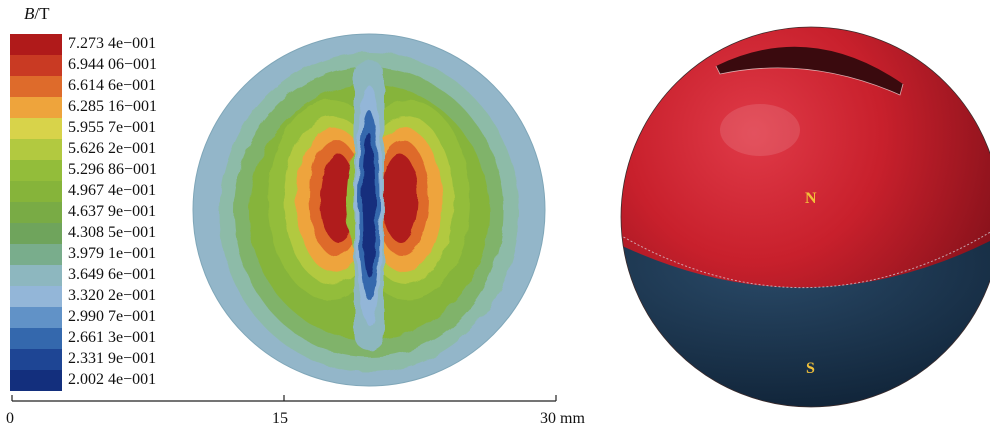 This screenshot has height=434, width=990. What do you see at coordinates (112, 274) in the screenshot?
I see `legend-label: 3.649 6e−001` at bounding box center [112, 274].